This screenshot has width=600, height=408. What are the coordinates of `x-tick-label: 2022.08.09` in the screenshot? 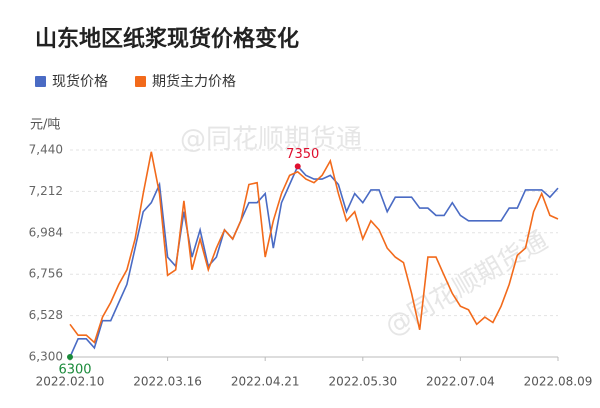 It's located at (558, 382).